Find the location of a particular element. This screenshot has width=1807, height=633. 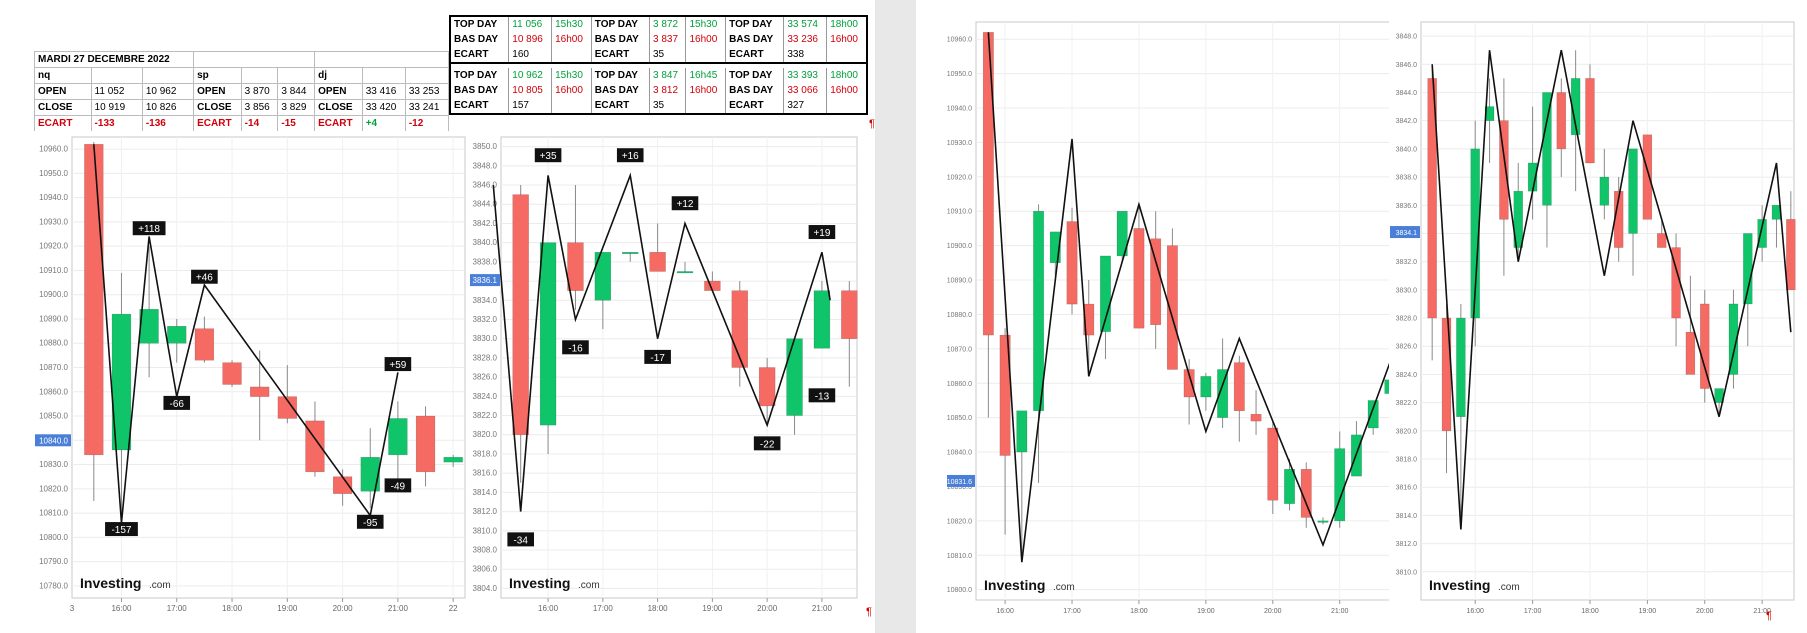

current-price-tag: 3836.1 is located at coordinates (485, 280).